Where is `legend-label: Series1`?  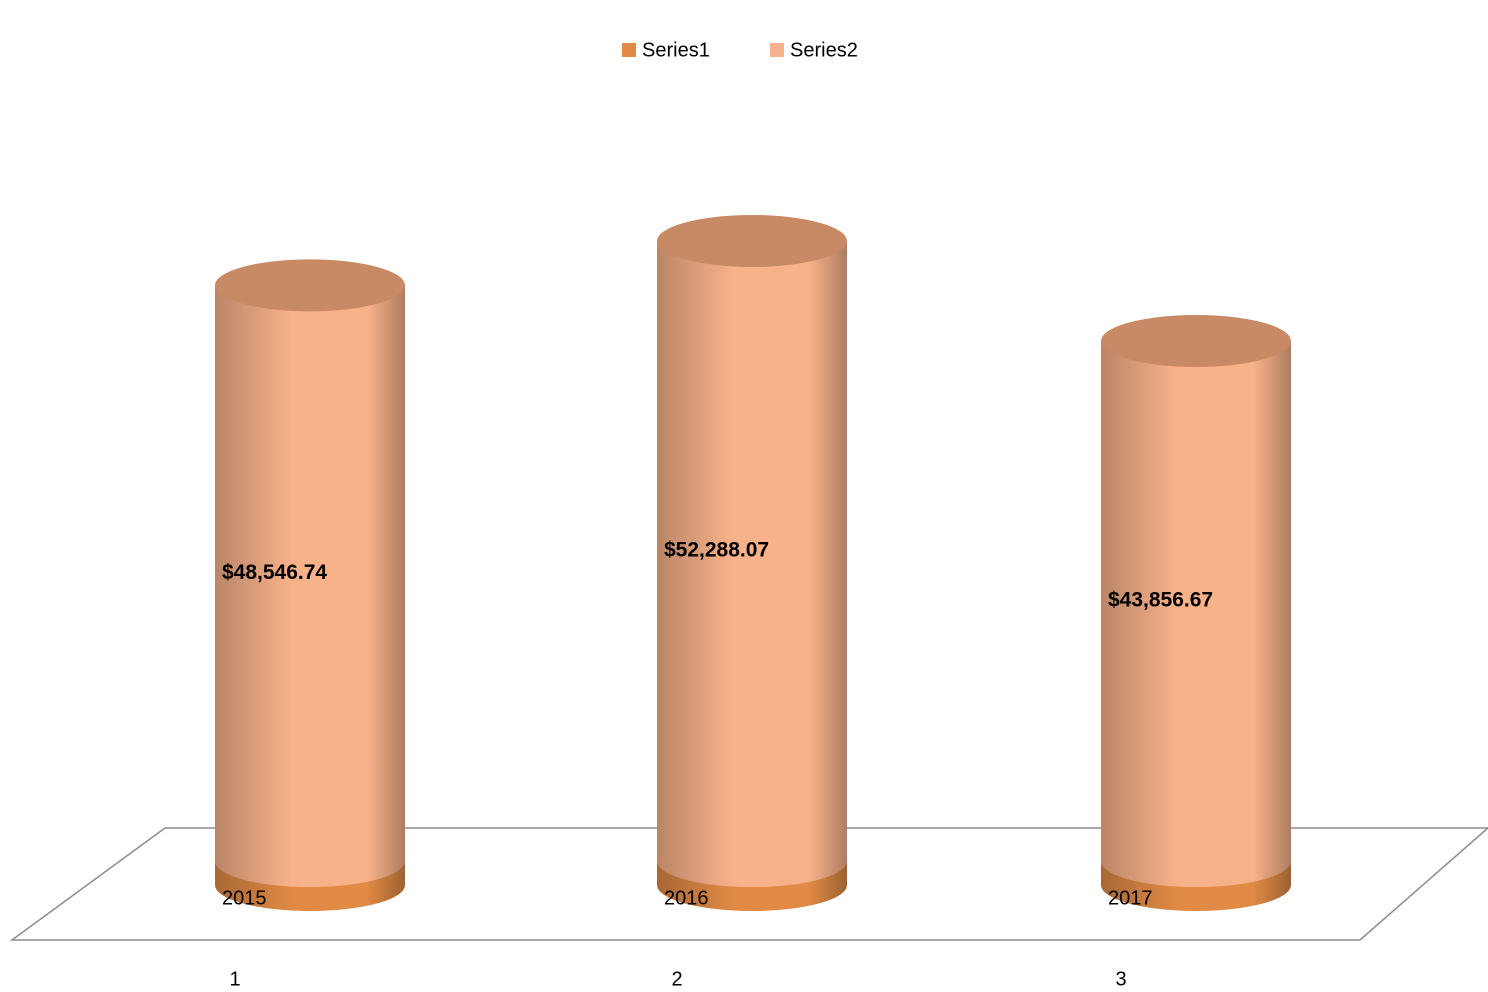
legend-label: Series1 is located at coordinates (676, 50).